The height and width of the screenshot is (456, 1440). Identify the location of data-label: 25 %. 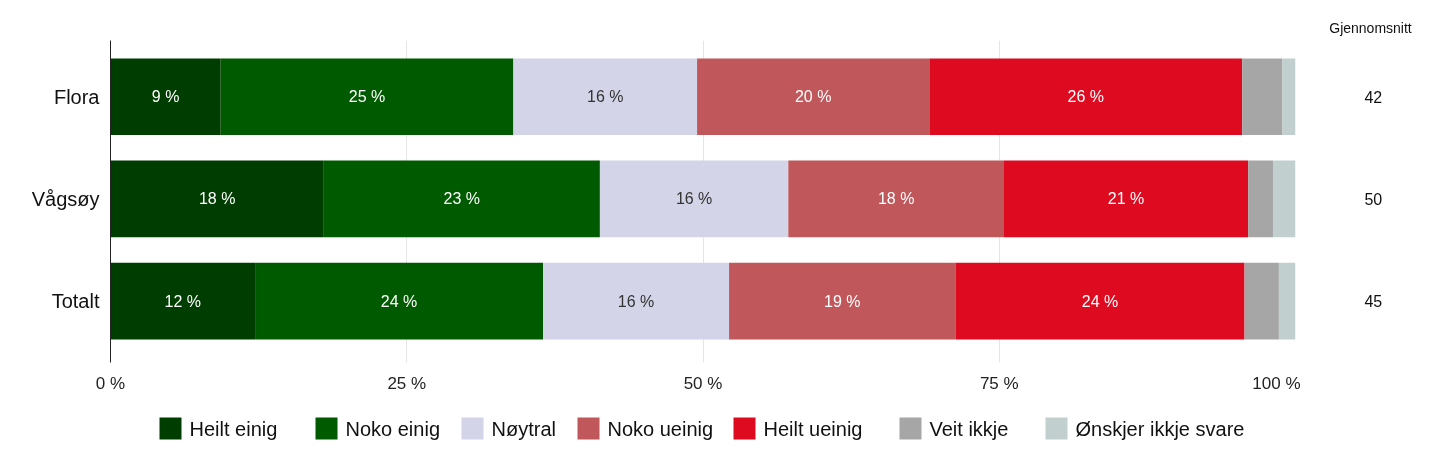
(367, 97).